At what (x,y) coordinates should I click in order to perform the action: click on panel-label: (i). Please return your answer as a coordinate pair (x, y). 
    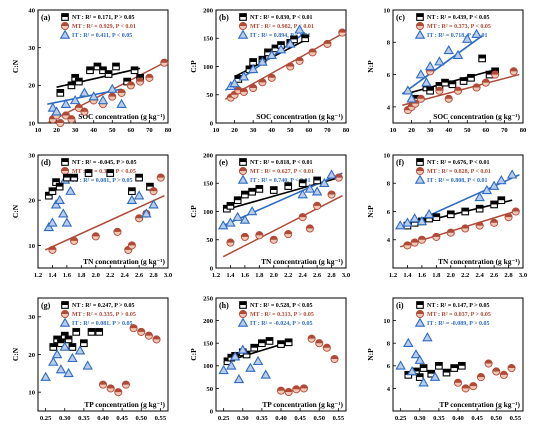
    Looking at the image, I should click on (400, 305).